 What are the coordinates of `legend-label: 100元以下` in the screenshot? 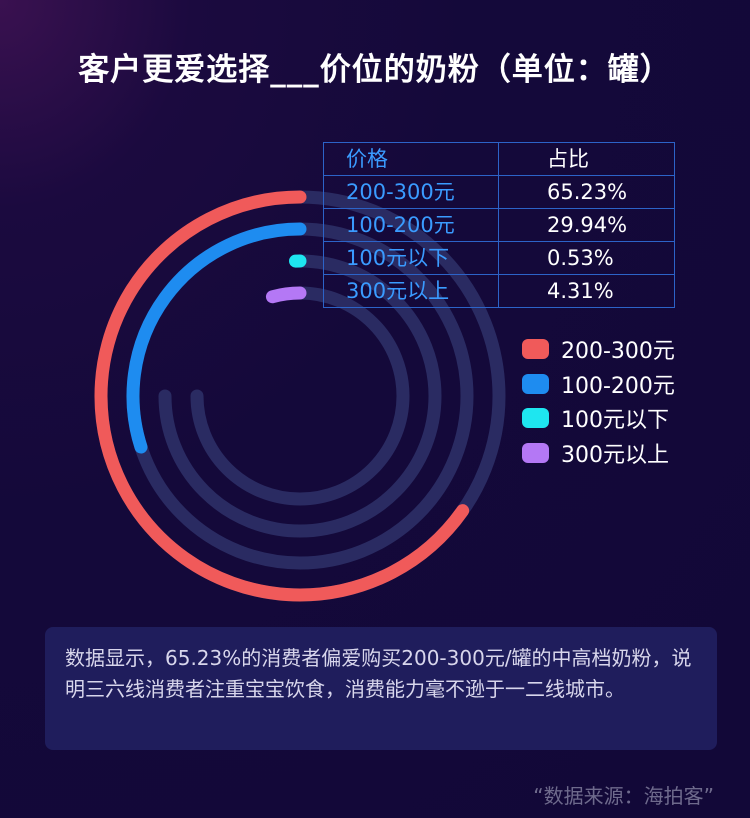 It's located at (615, 421).